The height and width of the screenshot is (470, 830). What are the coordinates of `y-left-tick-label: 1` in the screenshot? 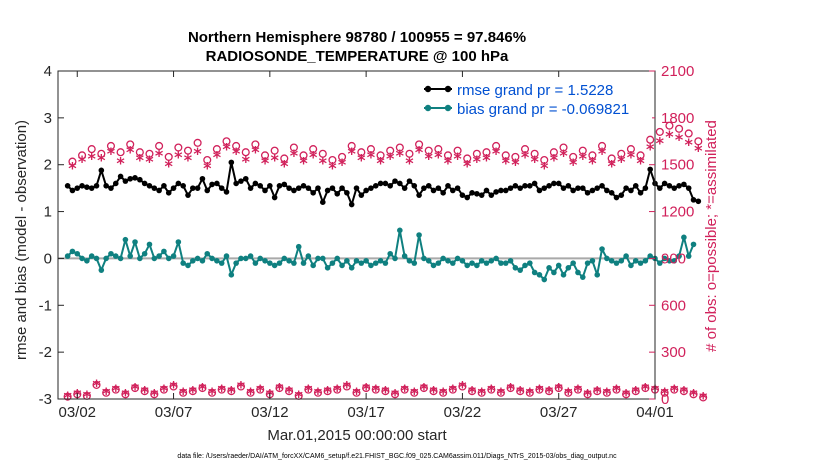 It's located at (48, 212).